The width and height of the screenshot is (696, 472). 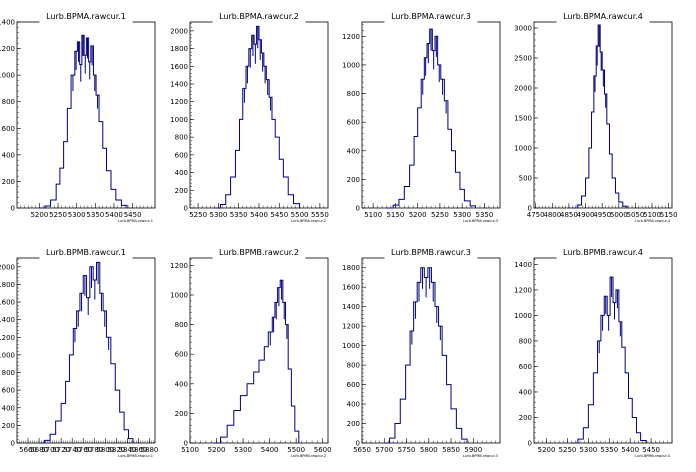 I want to click on chart-title: Lurb.BPMA.rawcur.1, so click(x=86, y=16).